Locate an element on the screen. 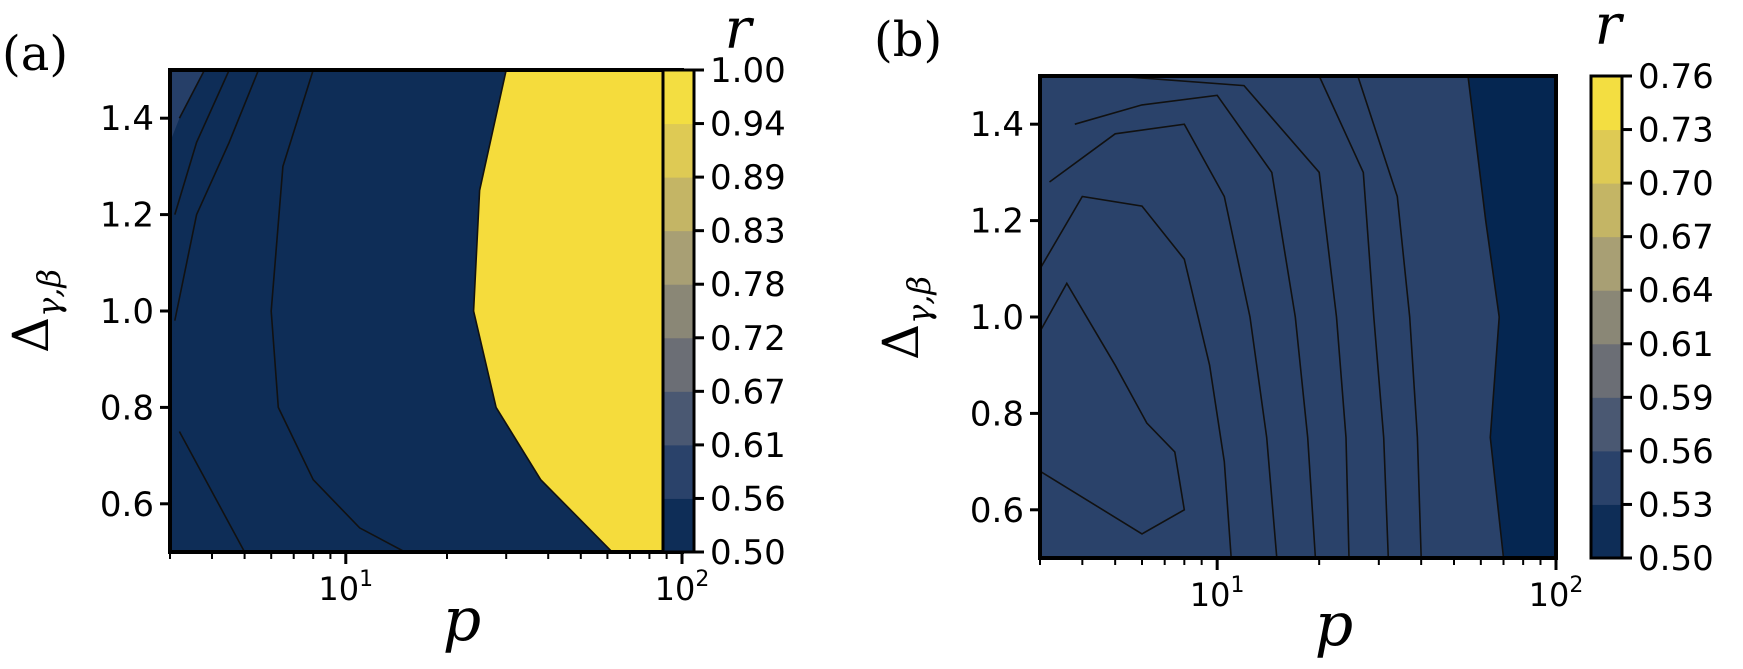 Image resolution: width=1743 pixels, height=669 pixels. colorbar-tick-label: 0.78 is located at coordinates (748, 285).